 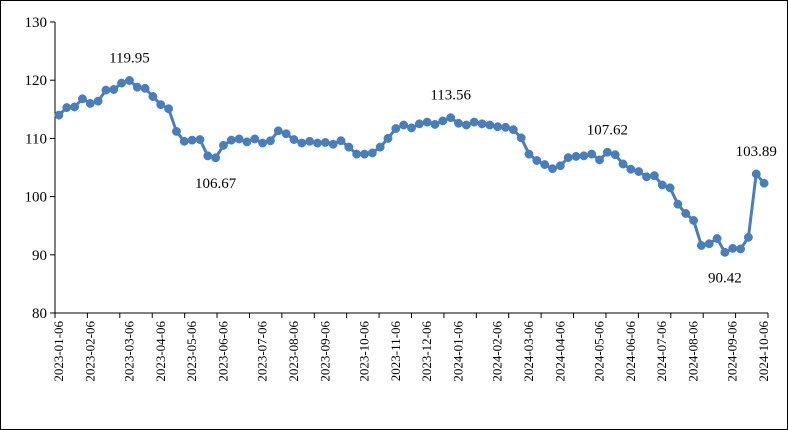 I want to click on x-tick-label: 2024-09-06, so click(x=732, y=351).